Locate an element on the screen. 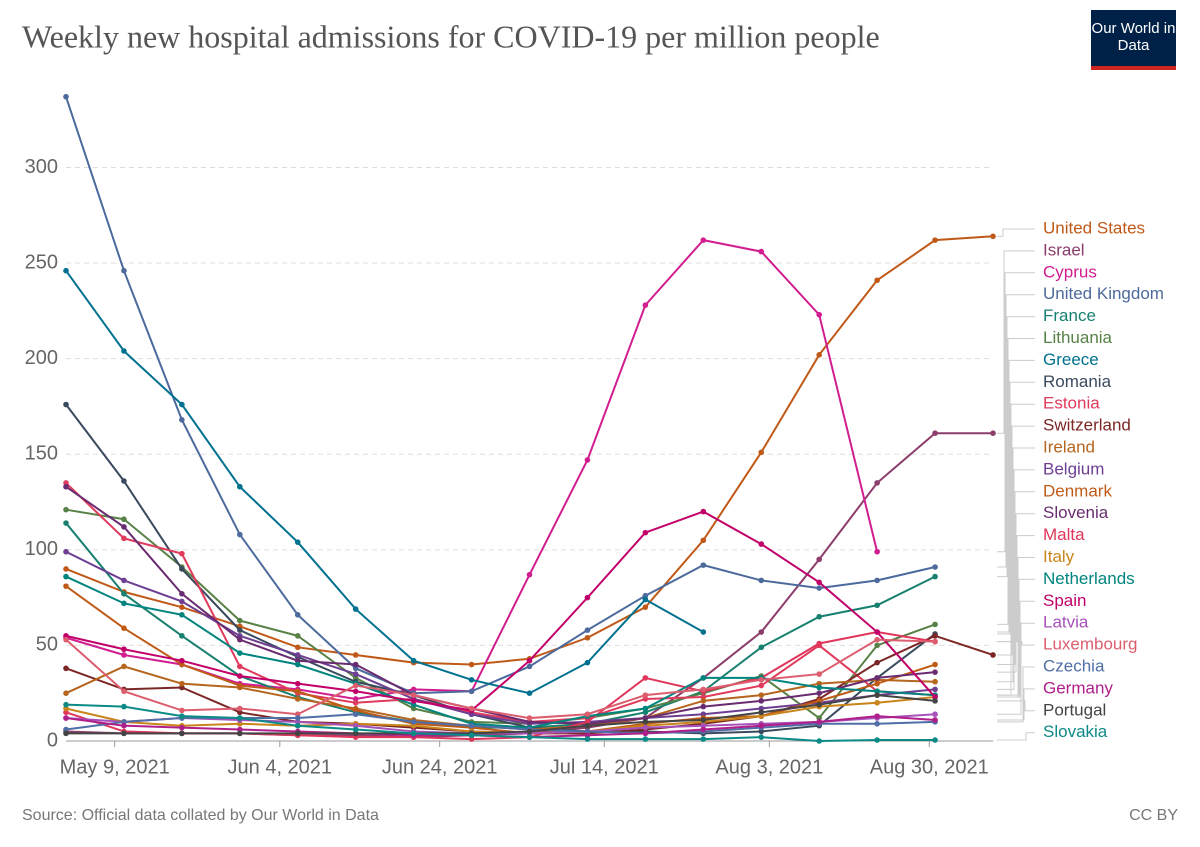  legend-label: United States is located at coordinates (1094, 227).